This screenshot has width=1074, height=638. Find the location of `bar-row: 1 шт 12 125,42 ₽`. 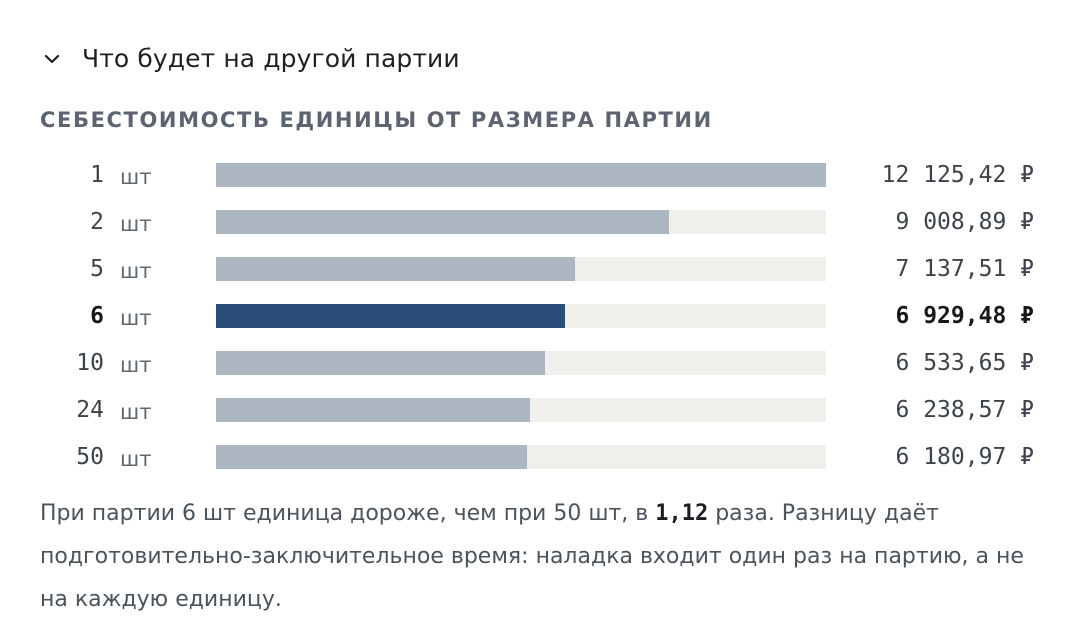

bar-row: 1 шт 12 125,42 ₽ is located at coordinates (537, 175).